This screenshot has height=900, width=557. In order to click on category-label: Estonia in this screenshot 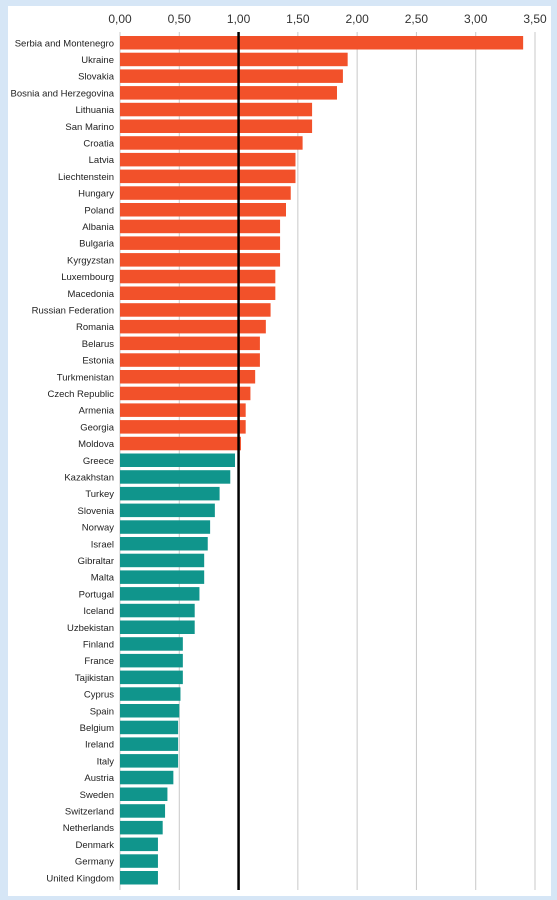, I will do `click(98, 361)`.